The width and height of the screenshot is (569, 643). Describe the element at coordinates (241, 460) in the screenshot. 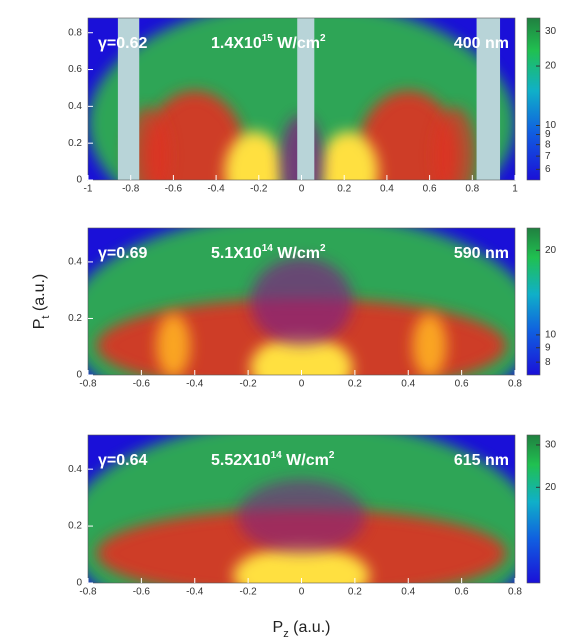

I see `text-part: 5.52X10` at that location.